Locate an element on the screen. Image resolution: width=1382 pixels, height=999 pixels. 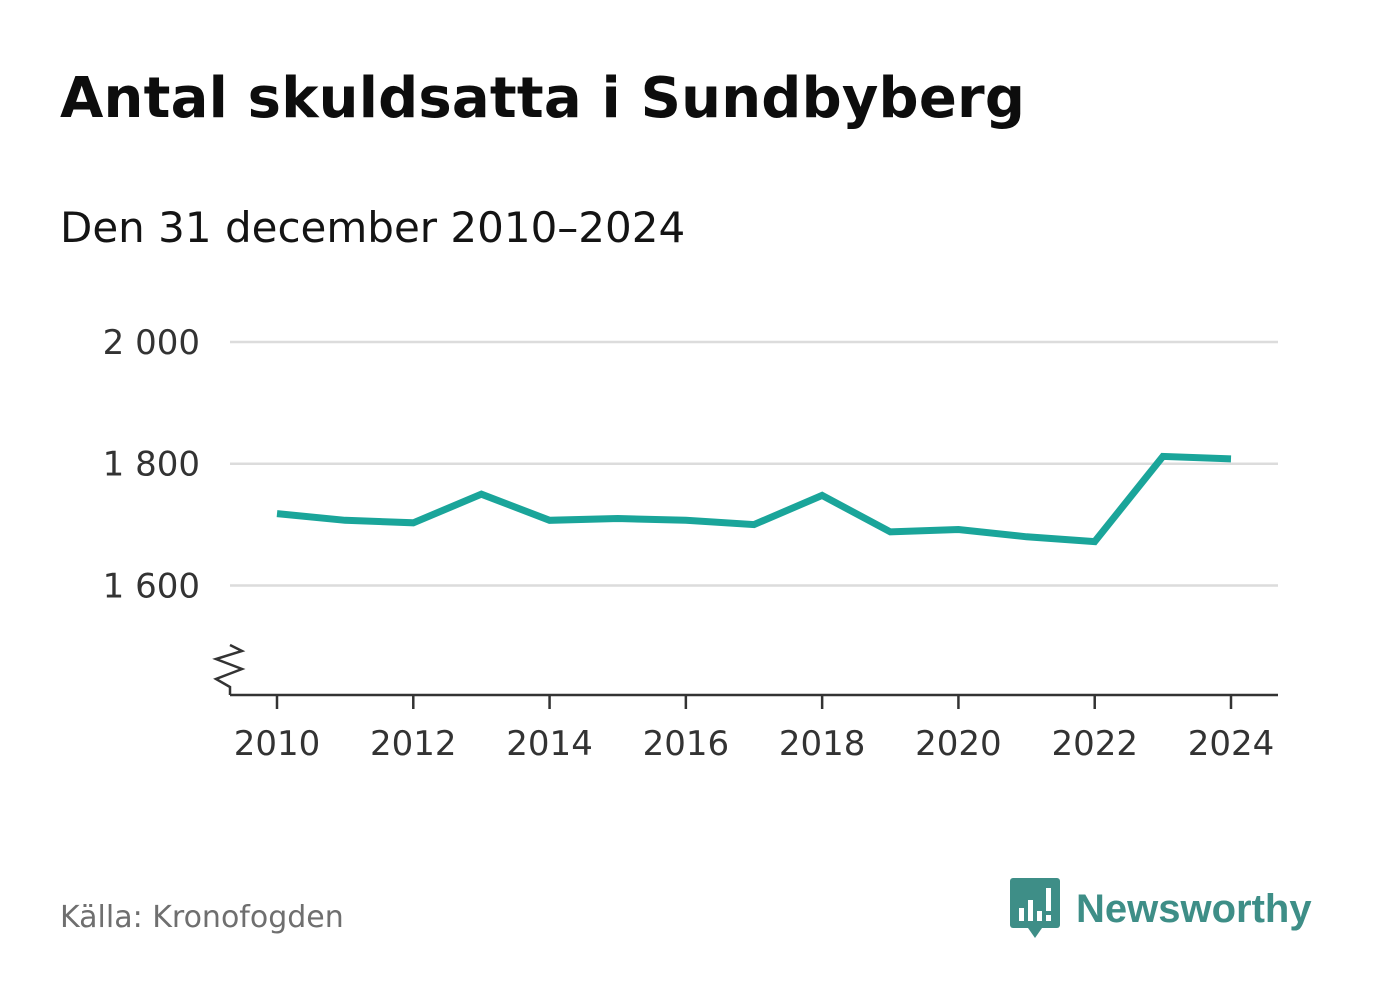
x-tick-label: 2020 is located at coordinates (958, 744).